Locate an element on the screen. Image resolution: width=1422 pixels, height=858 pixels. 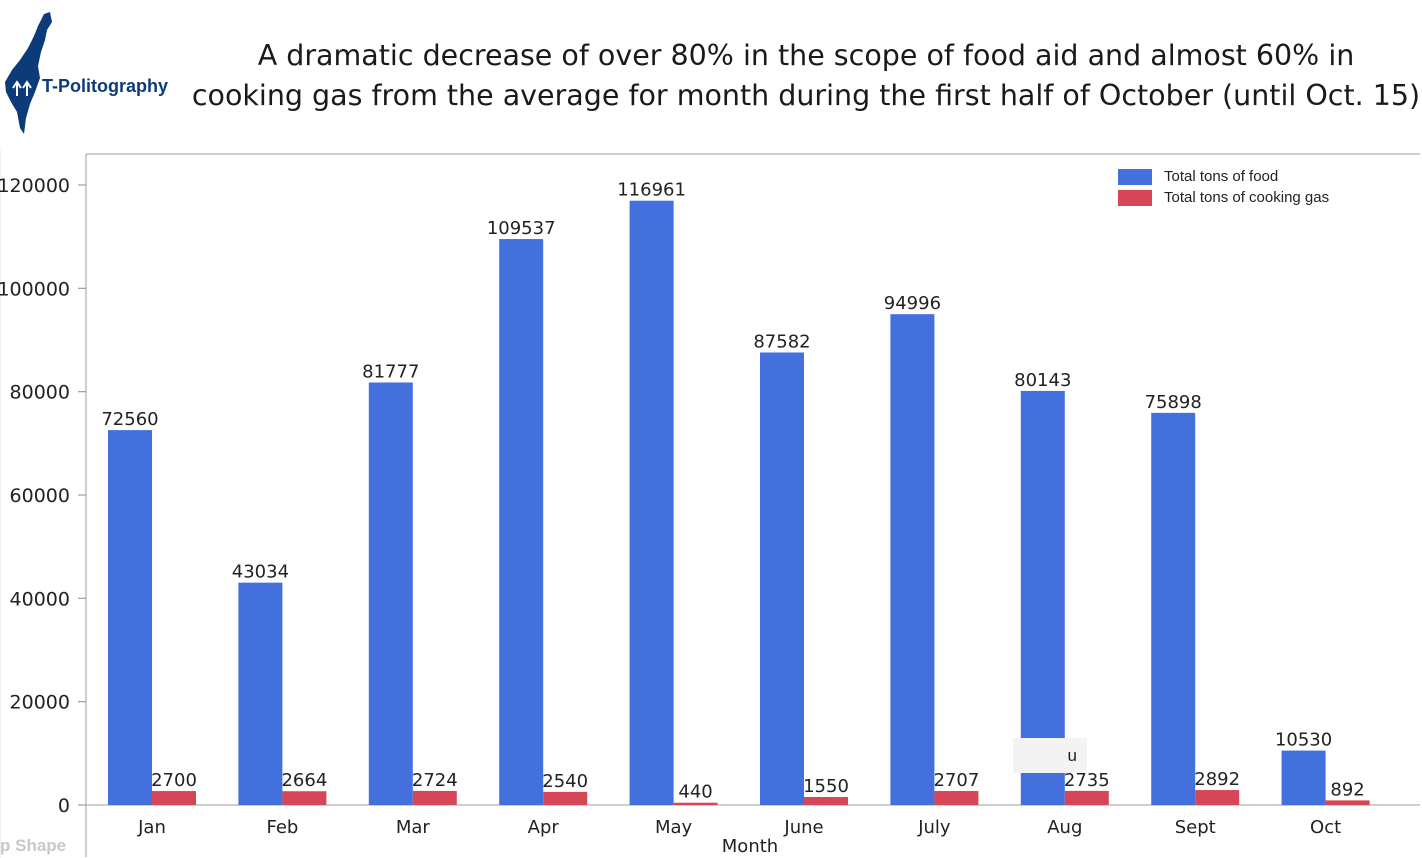
y-tick-label: 40000 is located at coordinates (40, 599).